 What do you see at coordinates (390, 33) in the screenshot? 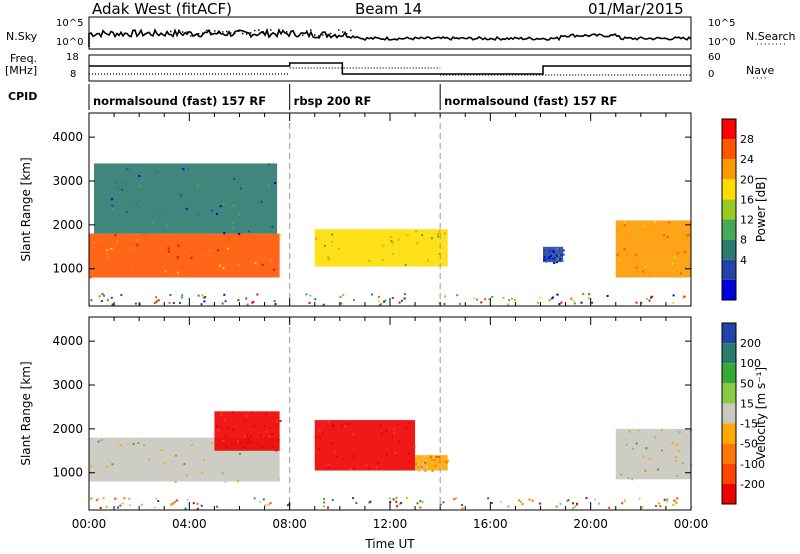
I see `nsky-panel-frame` at bounding box center [390, 33].